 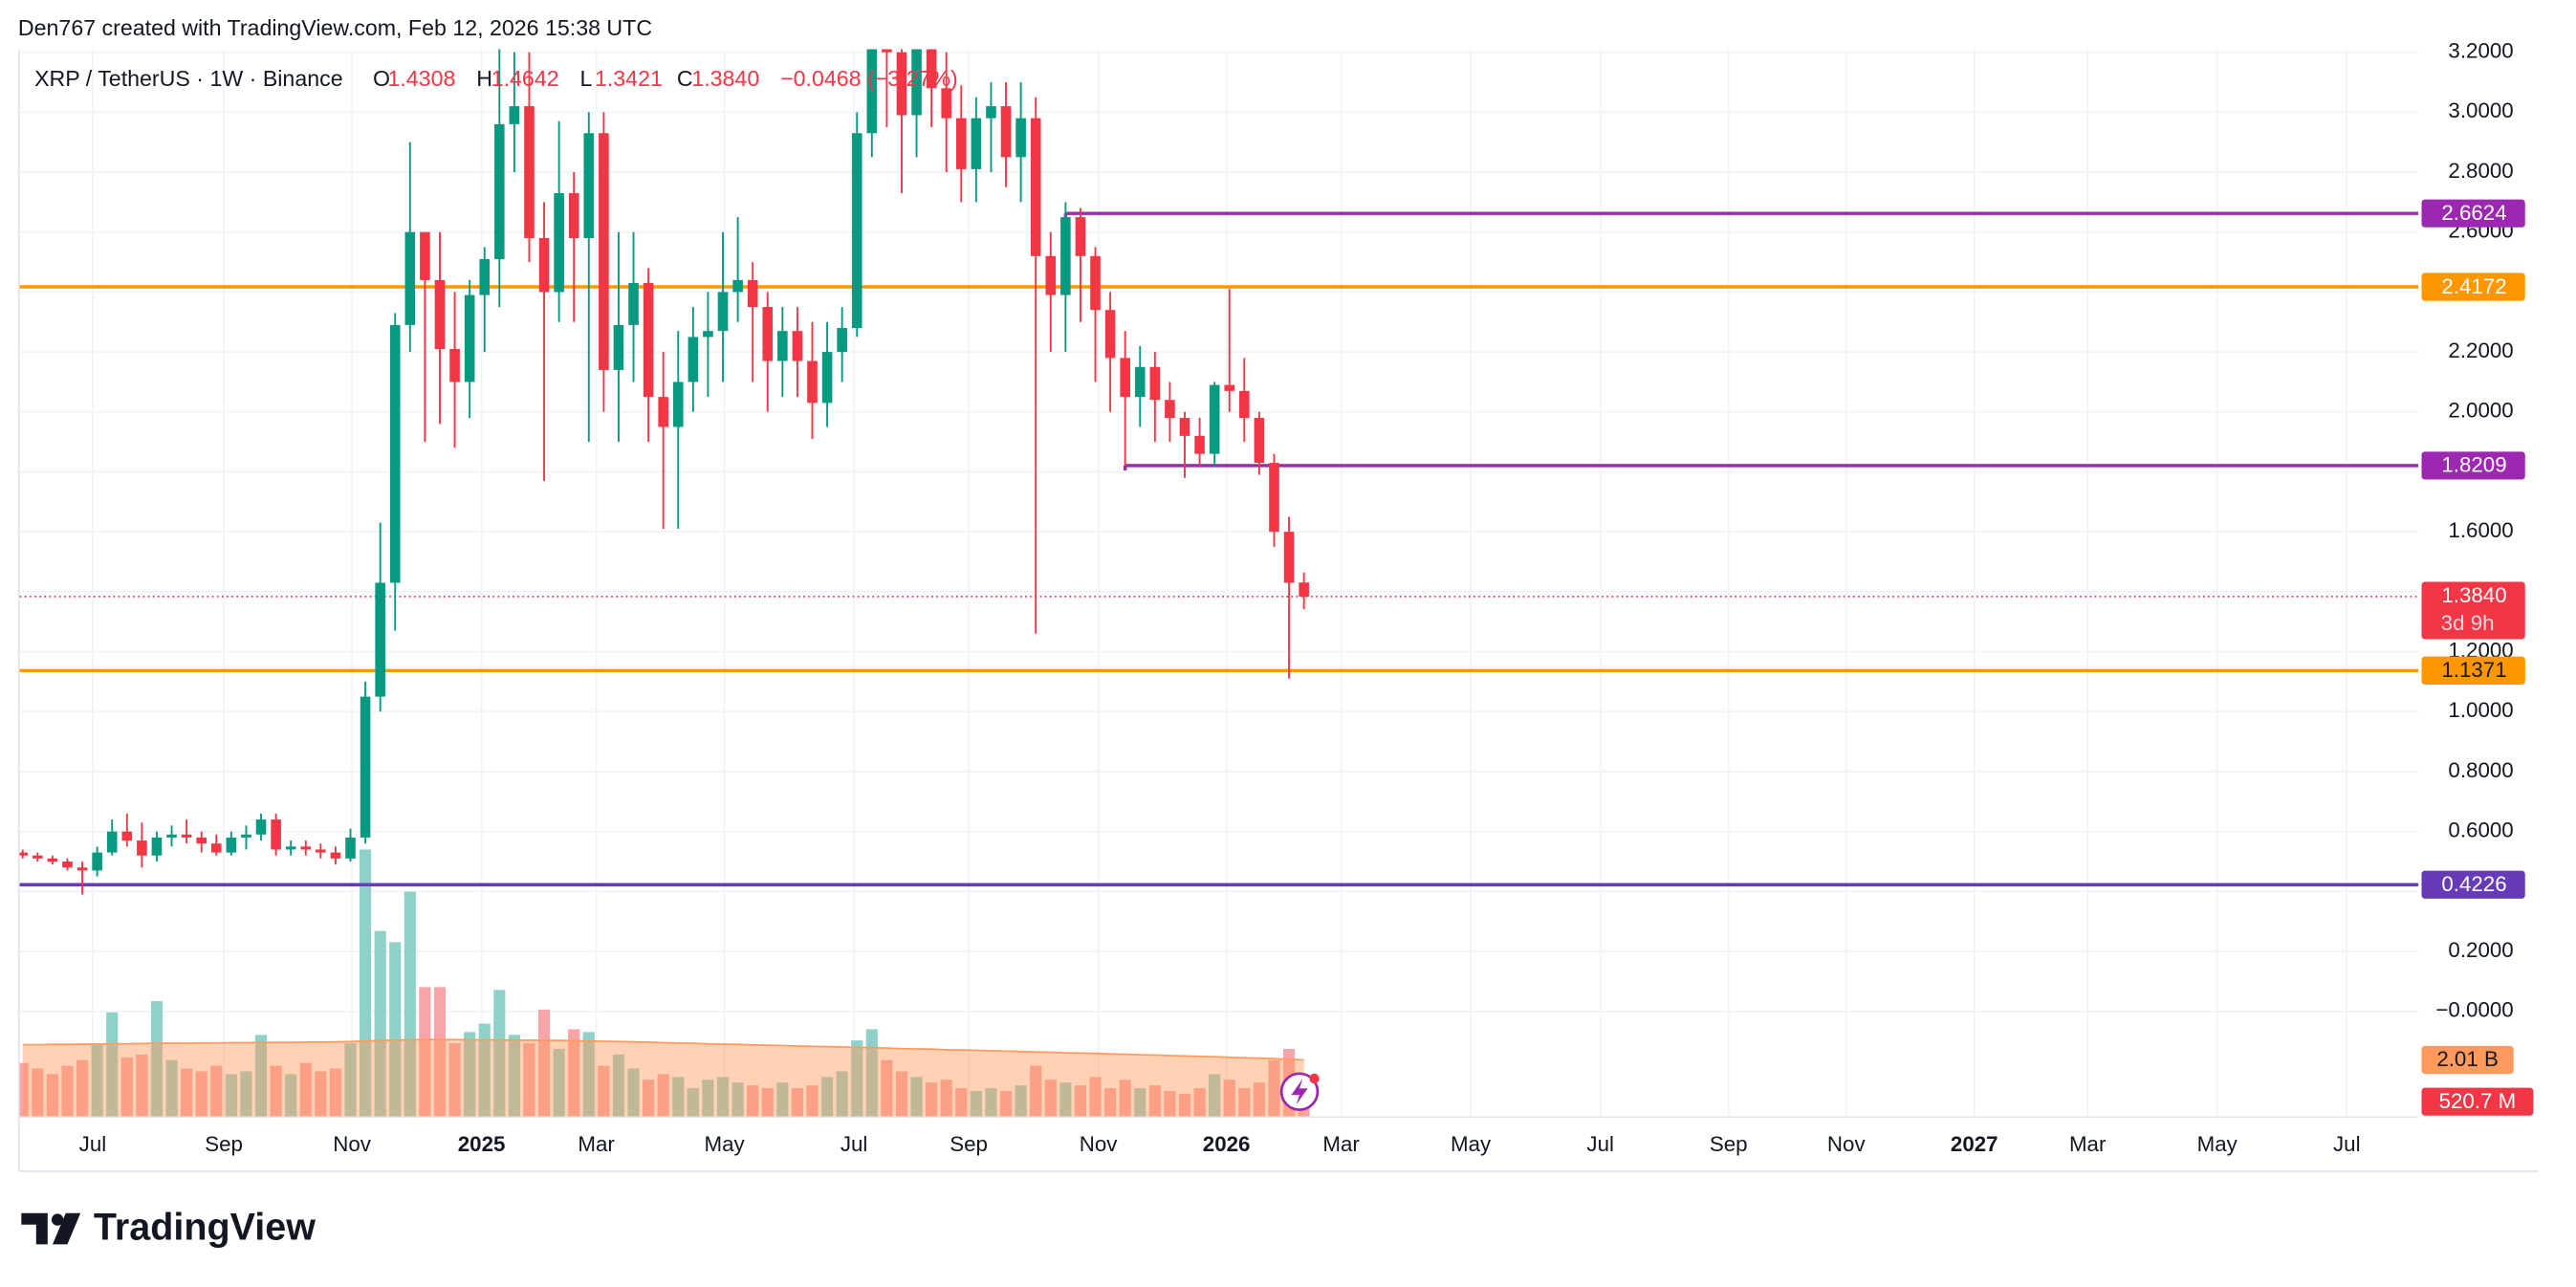 What do you see at coordinates (525, 78) in the screenshot?
I see `ohlc-value: 1.4642` at bounding box center [525, 78].